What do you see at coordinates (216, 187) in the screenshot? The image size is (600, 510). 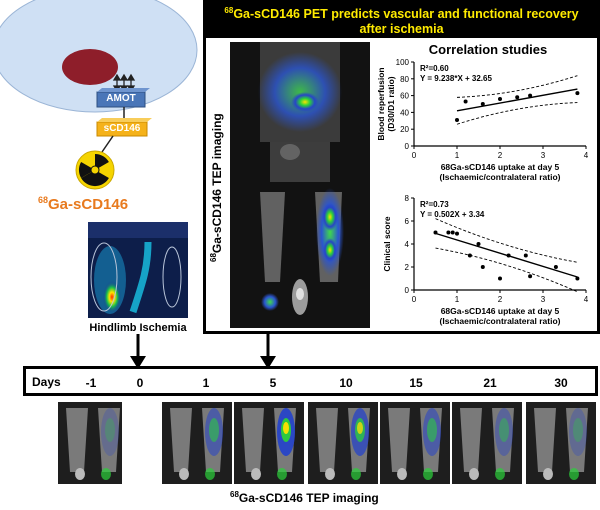 I see `pet-side-label: 68Ga-sCD146 TEP imaging` at bounding box center [216, 187].